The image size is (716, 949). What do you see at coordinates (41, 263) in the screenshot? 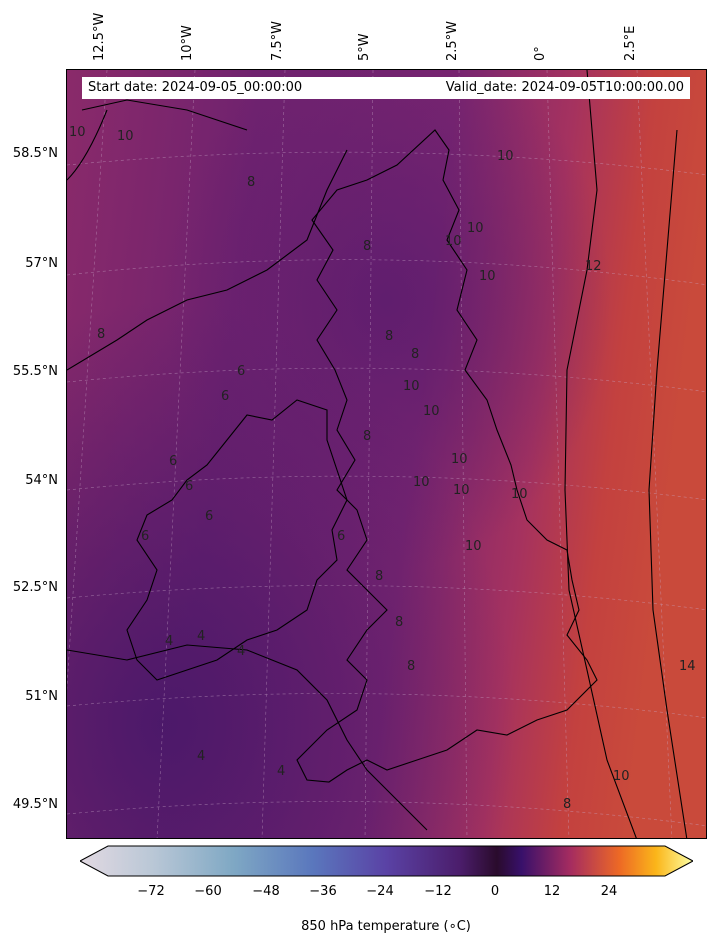
I see `lat-label-57n: 57°N` at bounding box center [41, 263].